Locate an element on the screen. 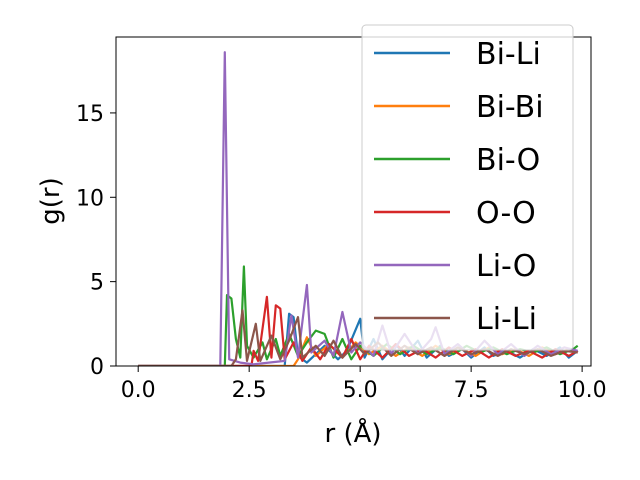 This screenshot has height=480, width=640. legend-label: Bi-O is located at coordinates (508, 160).